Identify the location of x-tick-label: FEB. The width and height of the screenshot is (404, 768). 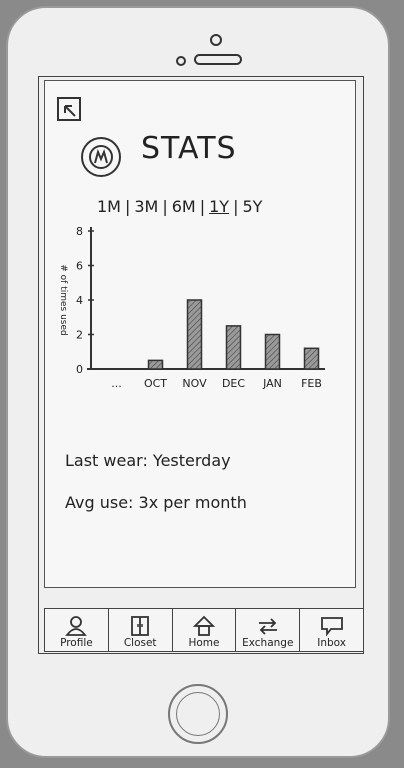
(311, 383).